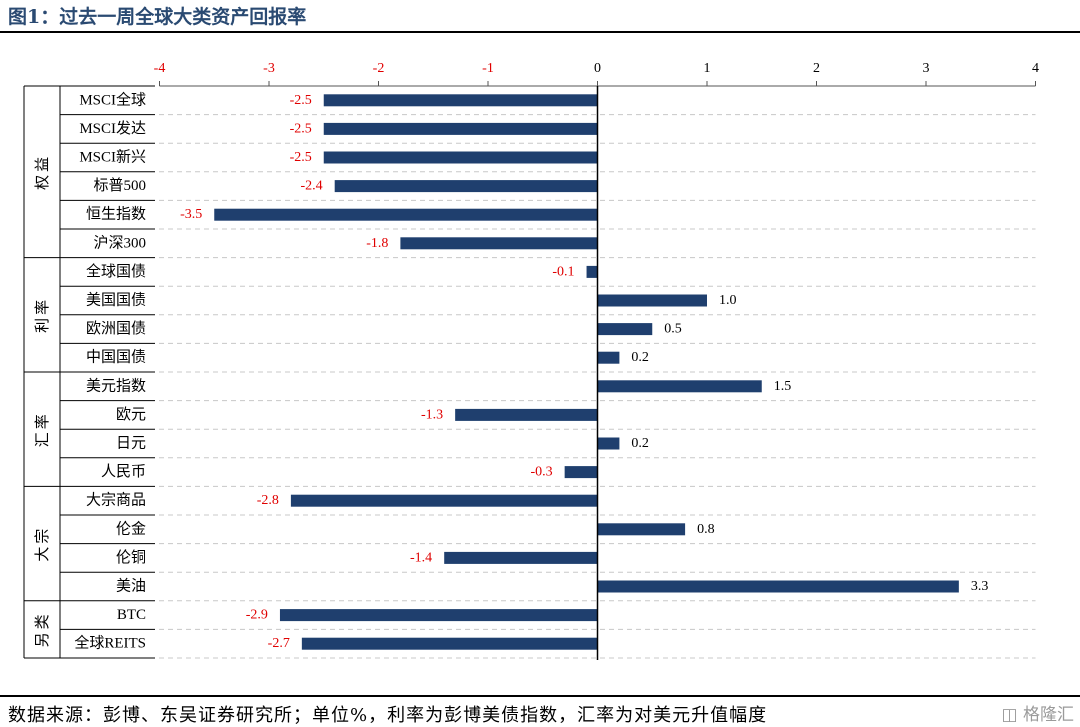  I want to click on group-label: 权益, so click(42, 172).